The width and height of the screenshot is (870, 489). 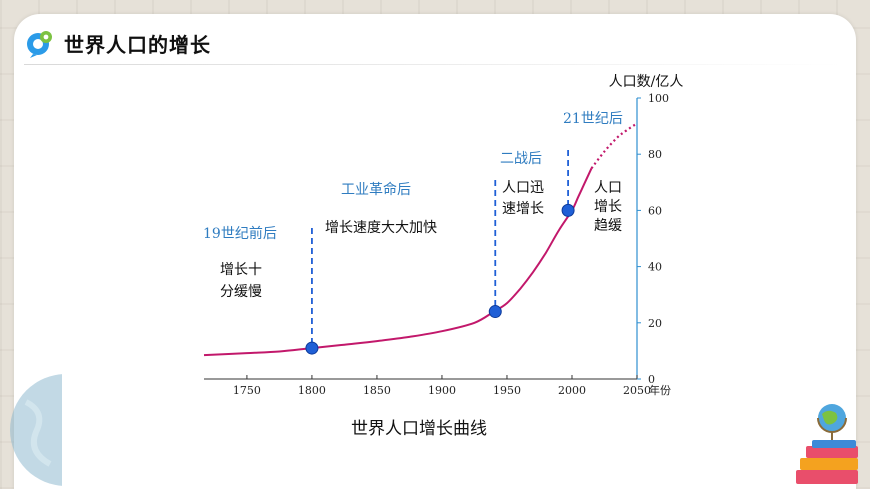 What do you see at coordinates (655, 267) in the screenshot?
I see `y-tick-label: 40` at bounding box center [655, 267].